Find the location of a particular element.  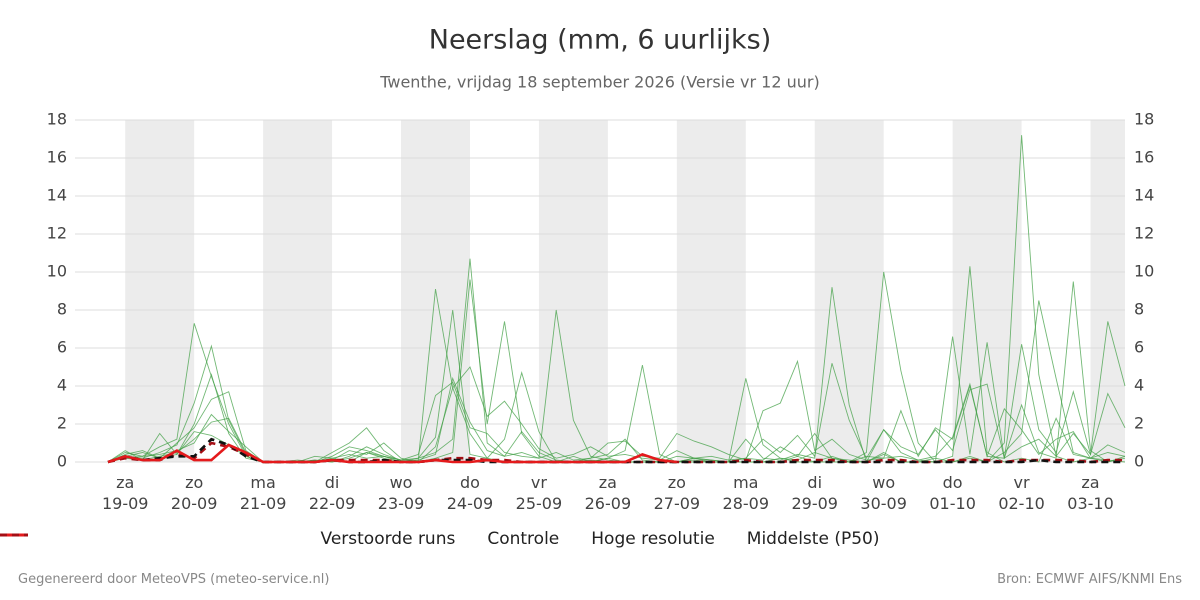

y-tick-label: 8 is located at coordinates (62, 309).